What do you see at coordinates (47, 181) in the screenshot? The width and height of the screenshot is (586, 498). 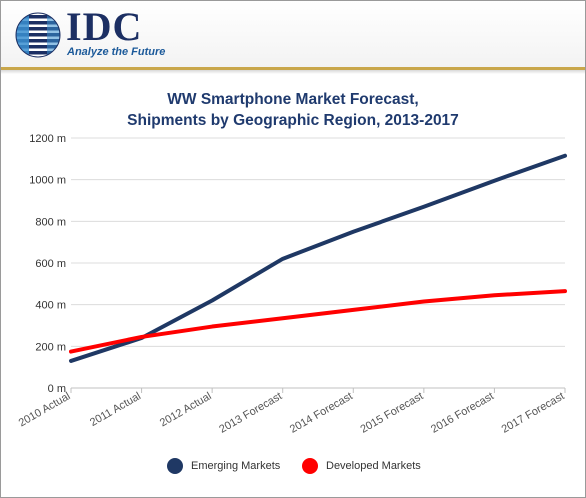 I see `y-tick-label: 1000 m` at bounding box center [47, 181].